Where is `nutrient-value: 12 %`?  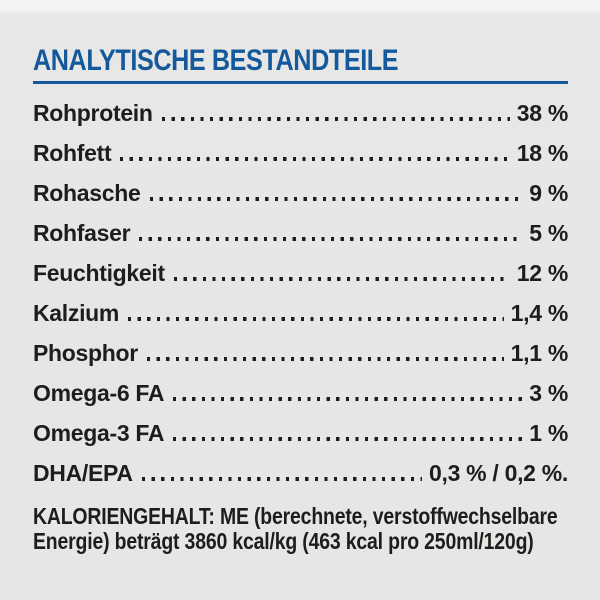
nutrient-value: 12 % is located at coordinates (542, 272).